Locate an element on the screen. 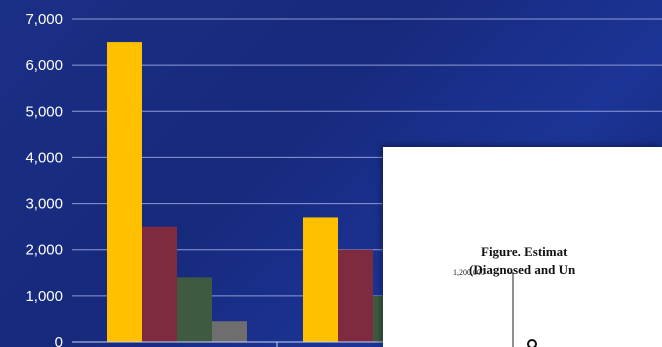 The width and height of the screenshot is (662, 347). bar-group1-series1 is located at coordinates (124, 192).